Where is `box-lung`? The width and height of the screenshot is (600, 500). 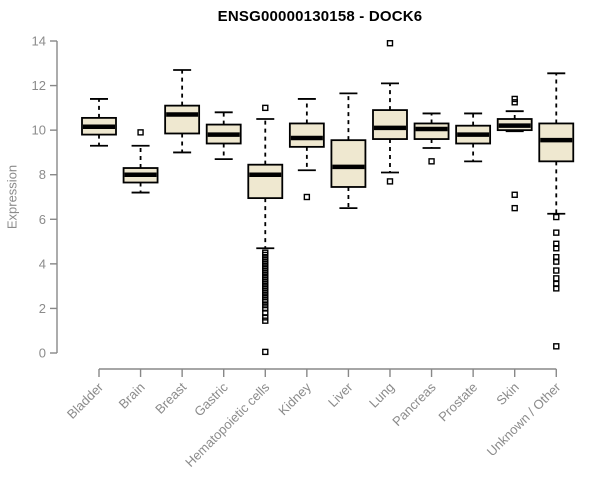 box-lung is located at coordinates (390, 112).